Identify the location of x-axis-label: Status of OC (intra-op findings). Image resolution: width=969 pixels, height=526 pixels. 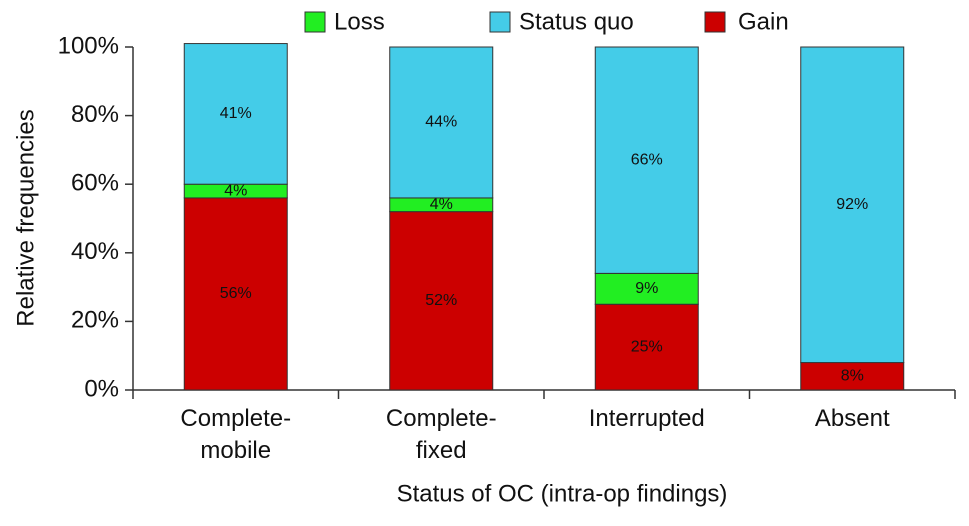
(562, 493).